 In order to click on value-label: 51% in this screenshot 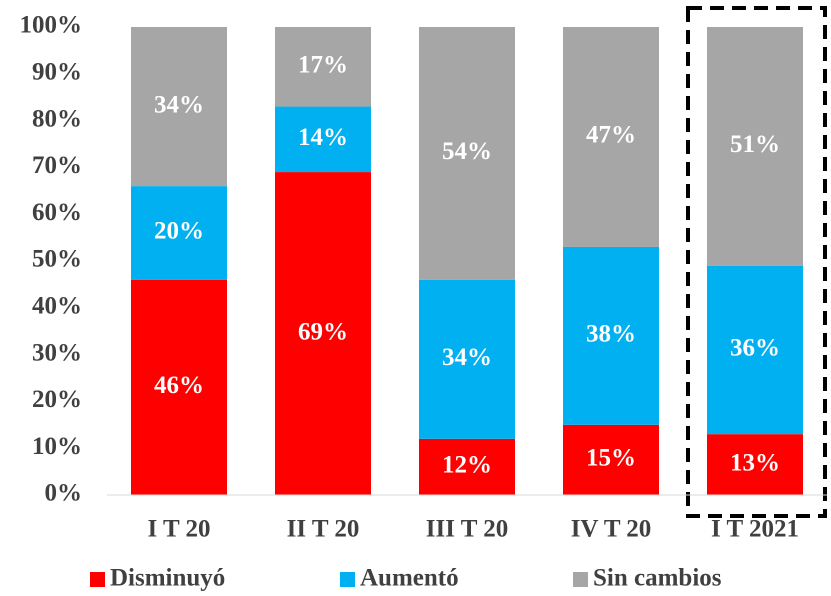, I will do `click(755, 144)`.